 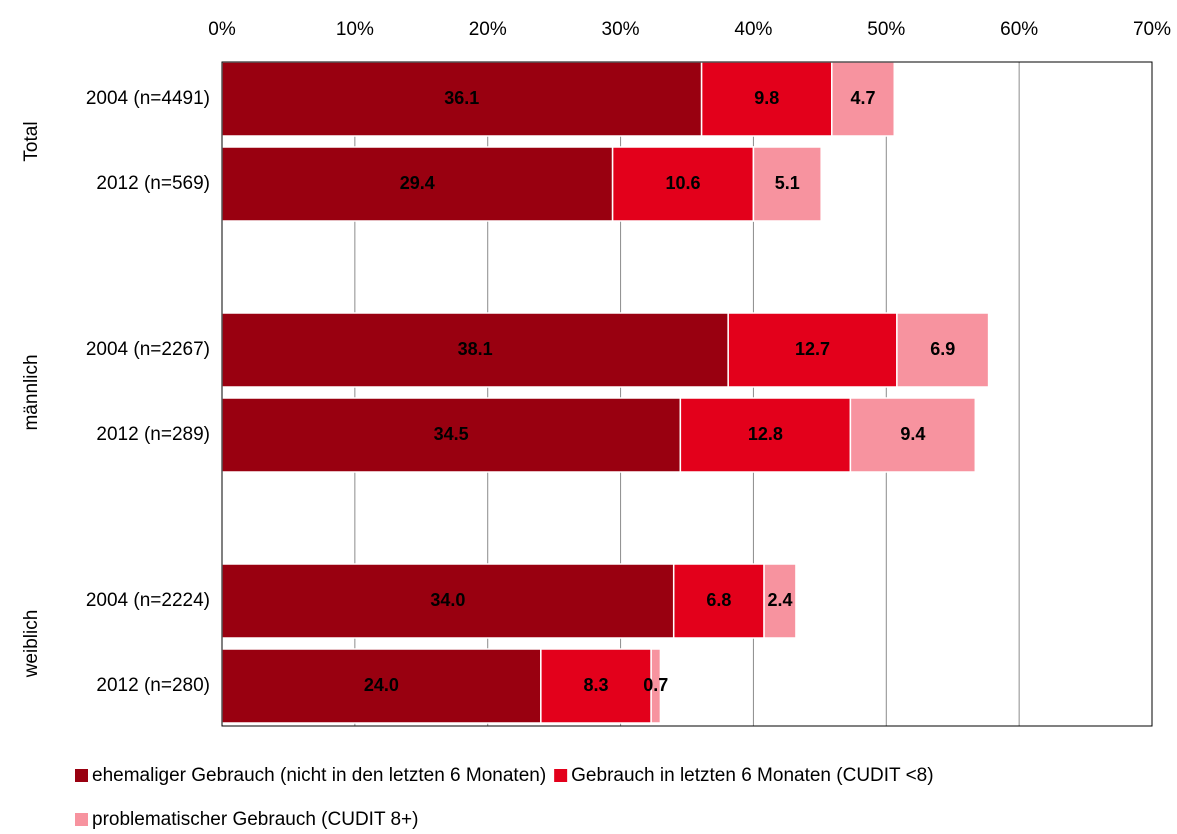 What do you see at coordinates (417, 183) in the screenshot?
I see `value-label: 29.4` at bounding box center [417, 183].